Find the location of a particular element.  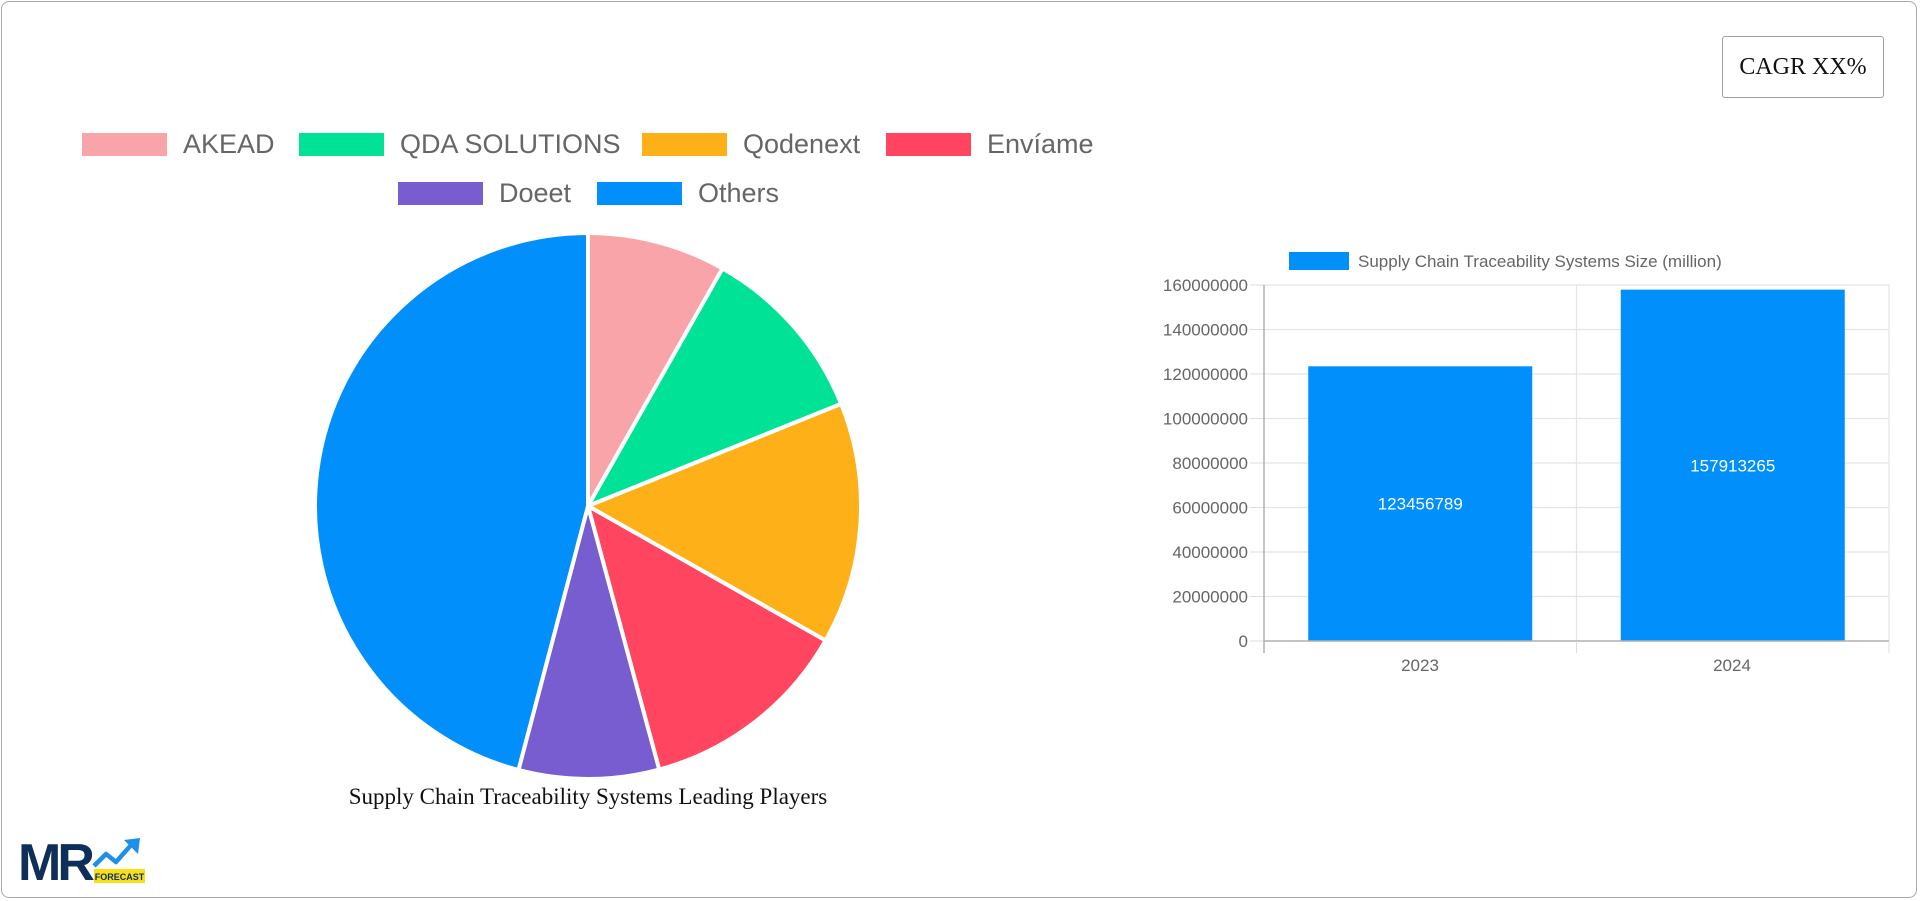

pie-slice-qda-solutions is located at coordinates (715, 387).